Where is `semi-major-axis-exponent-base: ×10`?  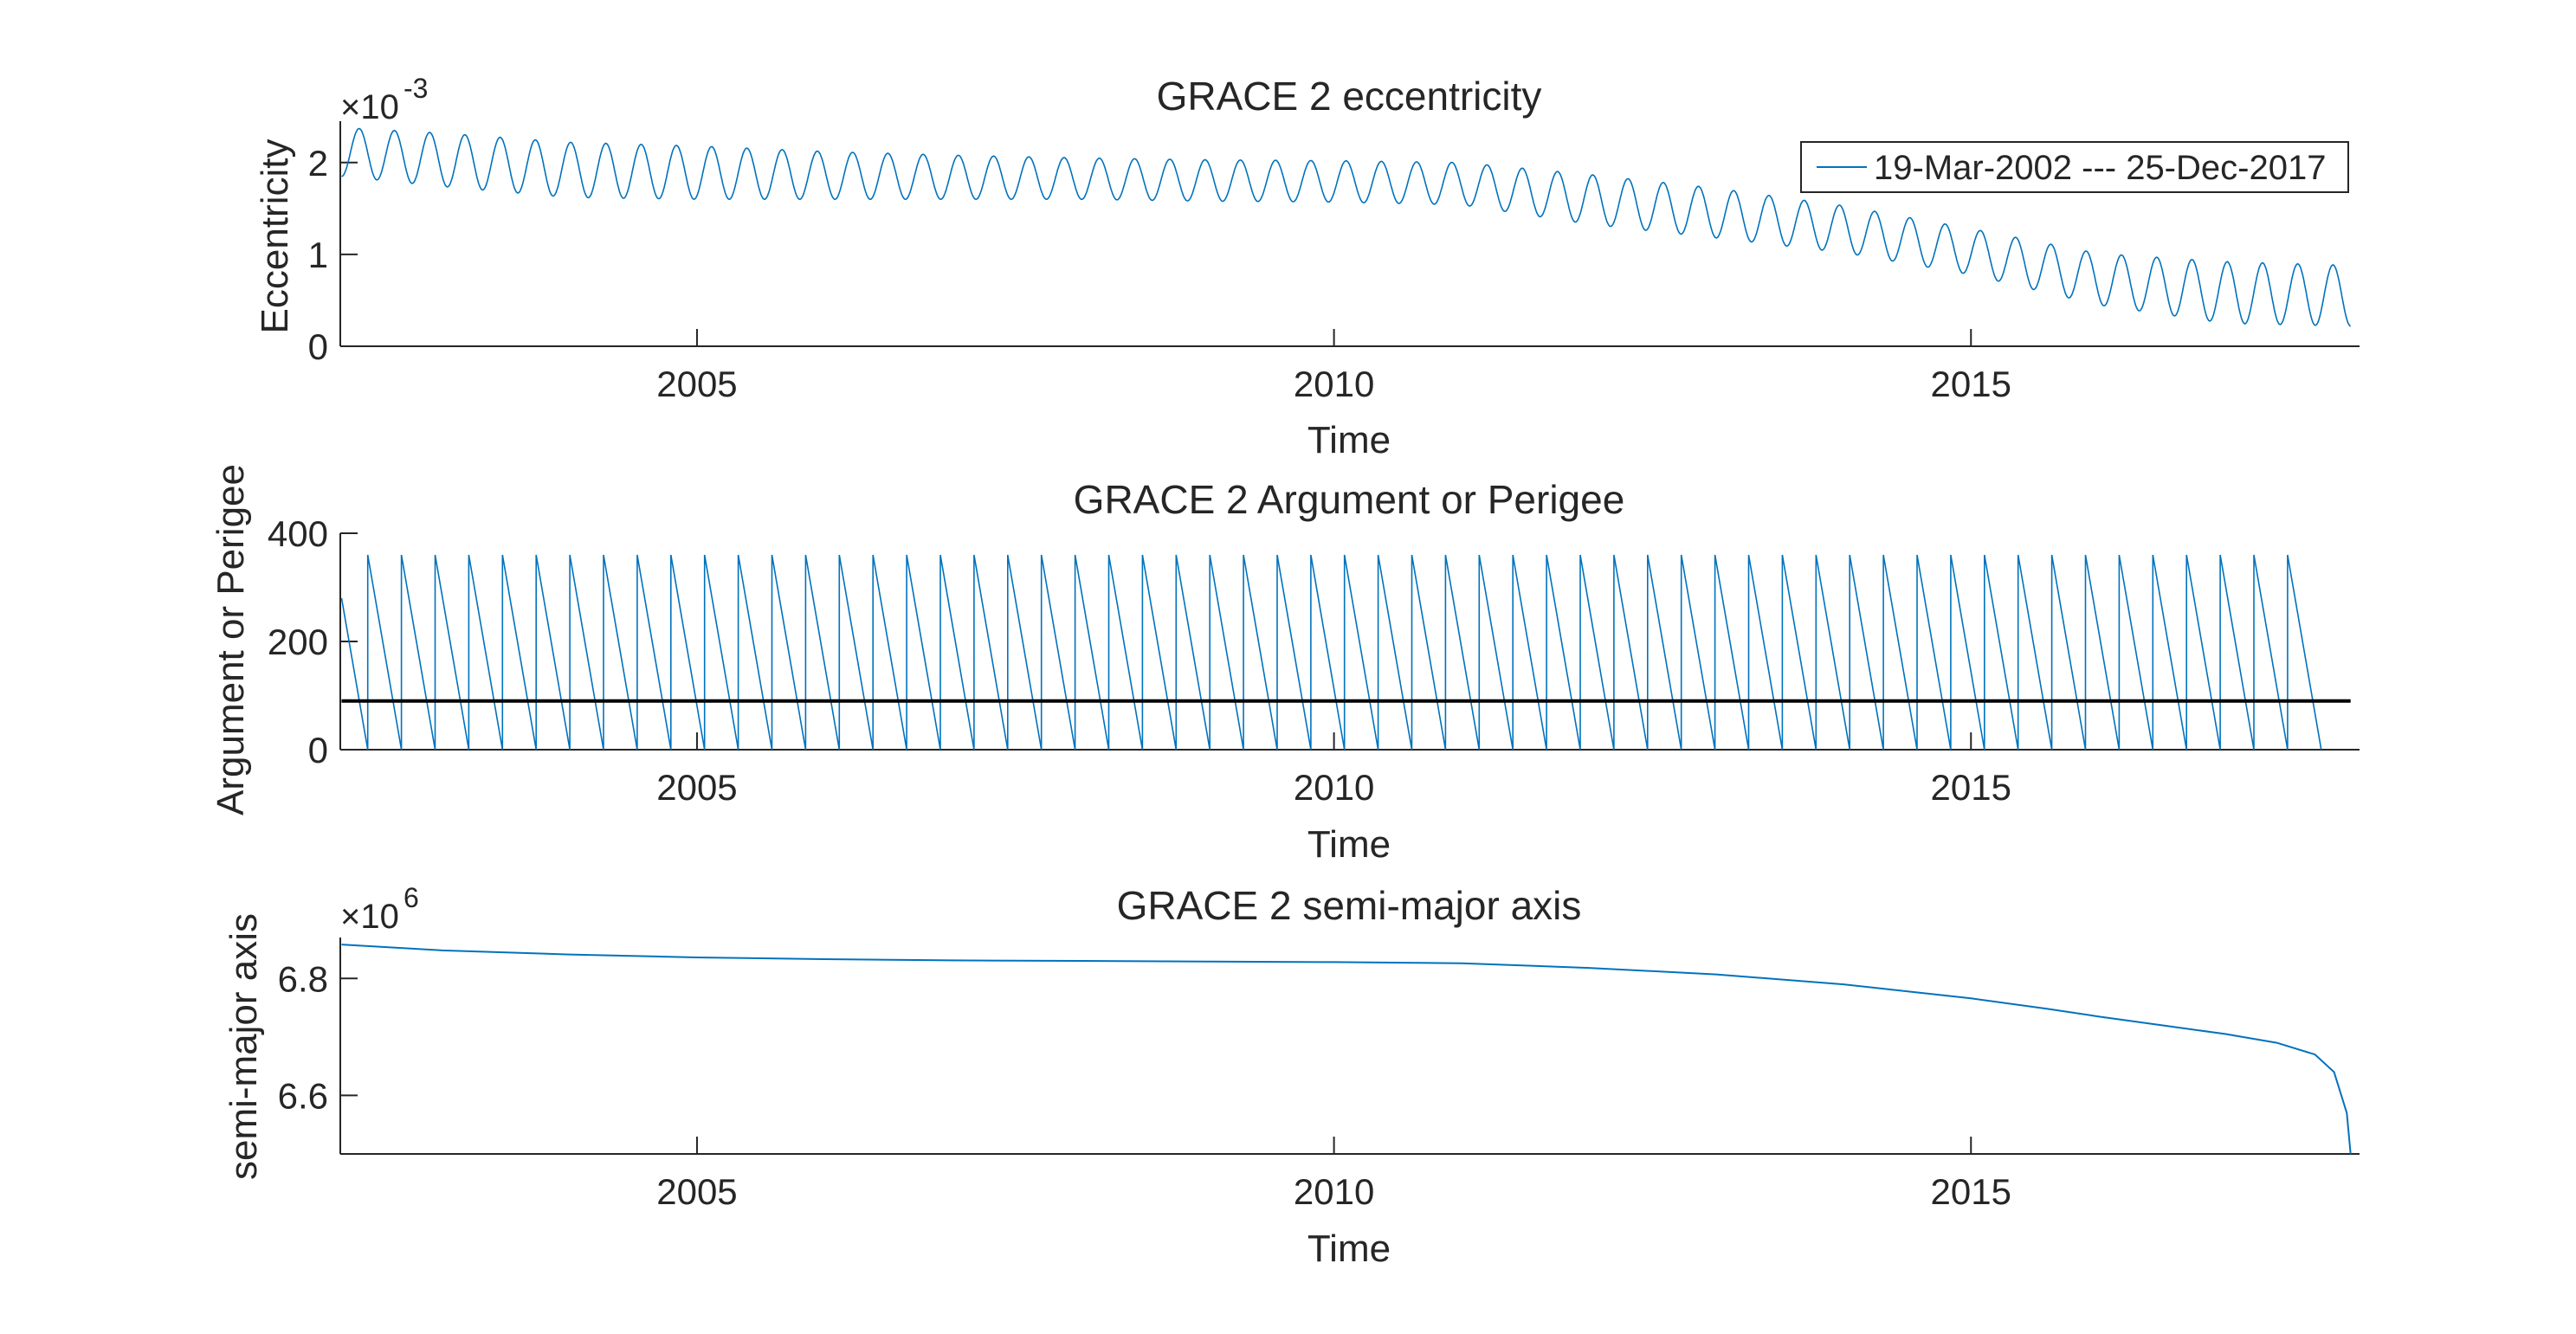
semi-major-axis-exponent-base: ×10 is located at coordinates (369, 917).